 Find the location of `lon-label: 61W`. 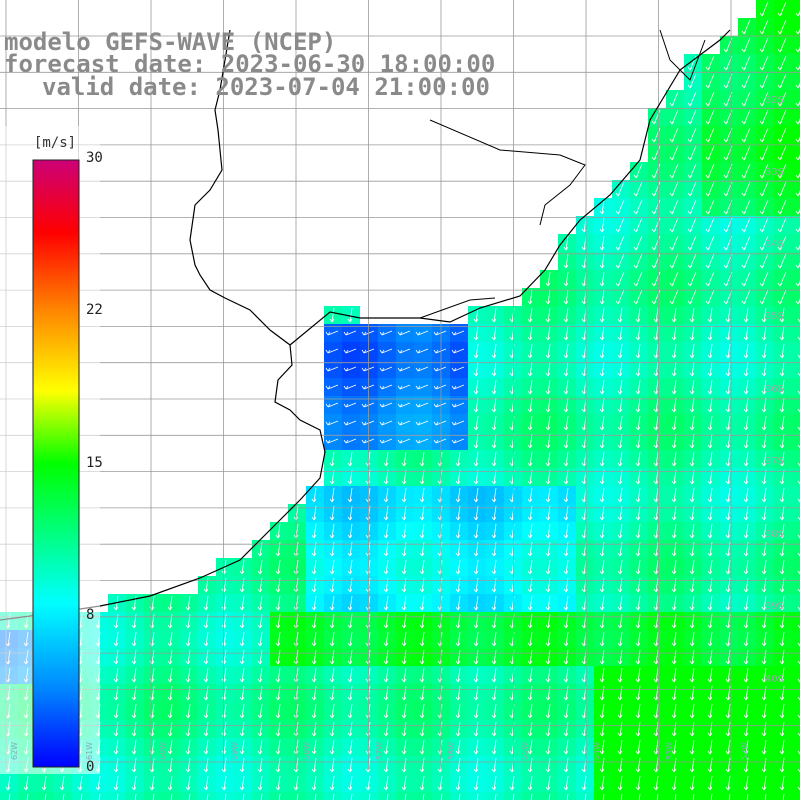

lon-label: 61W is located at coordinates (89, 750).